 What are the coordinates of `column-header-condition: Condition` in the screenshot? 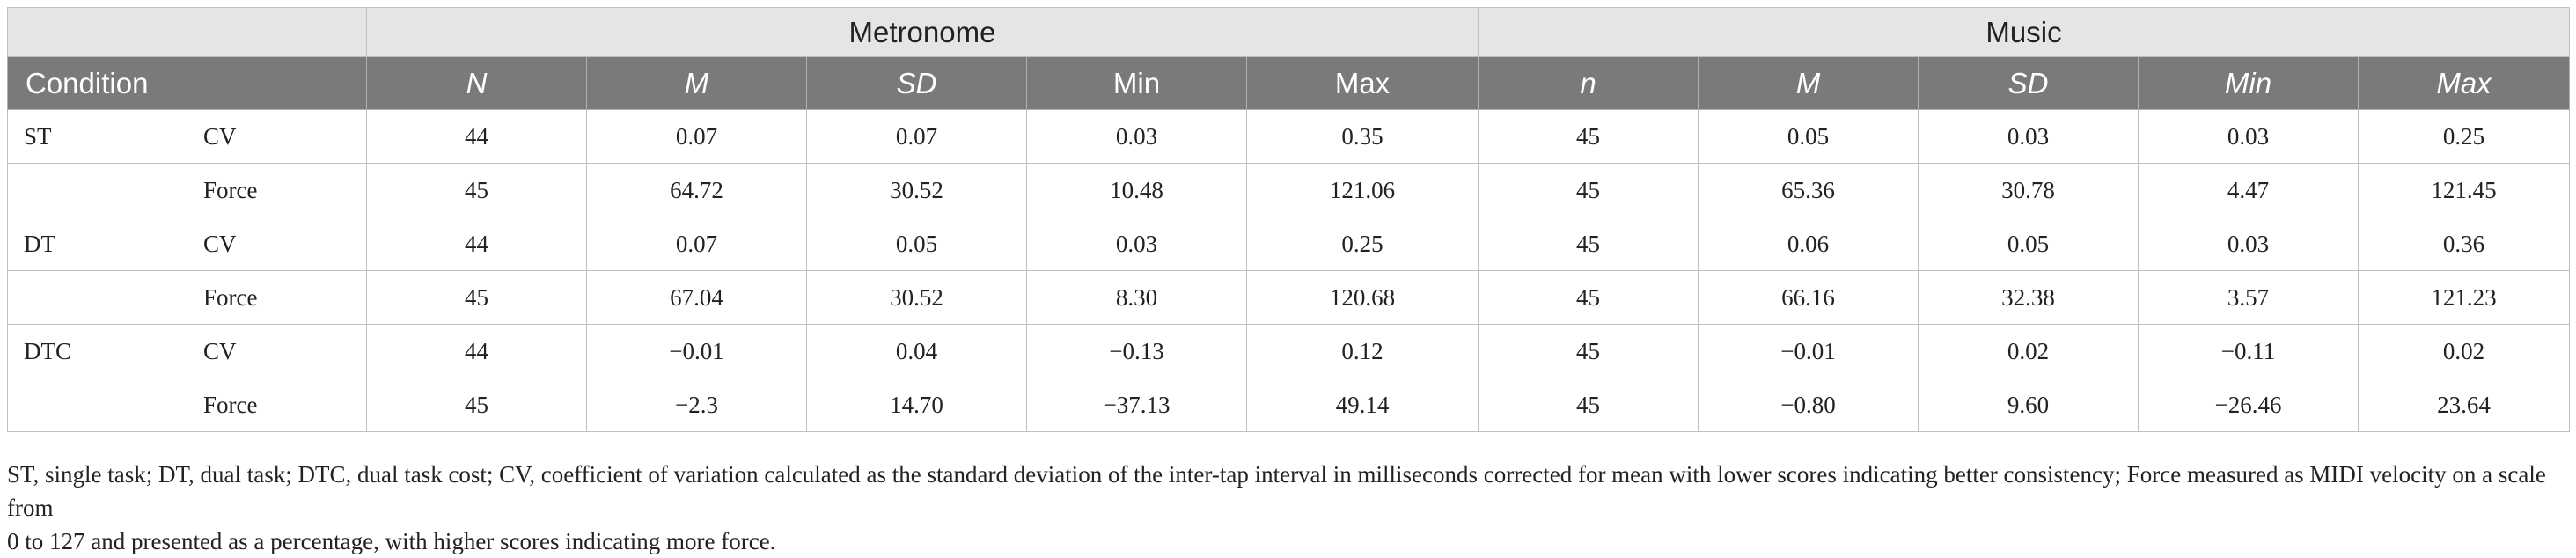 It's located at (187, 83).